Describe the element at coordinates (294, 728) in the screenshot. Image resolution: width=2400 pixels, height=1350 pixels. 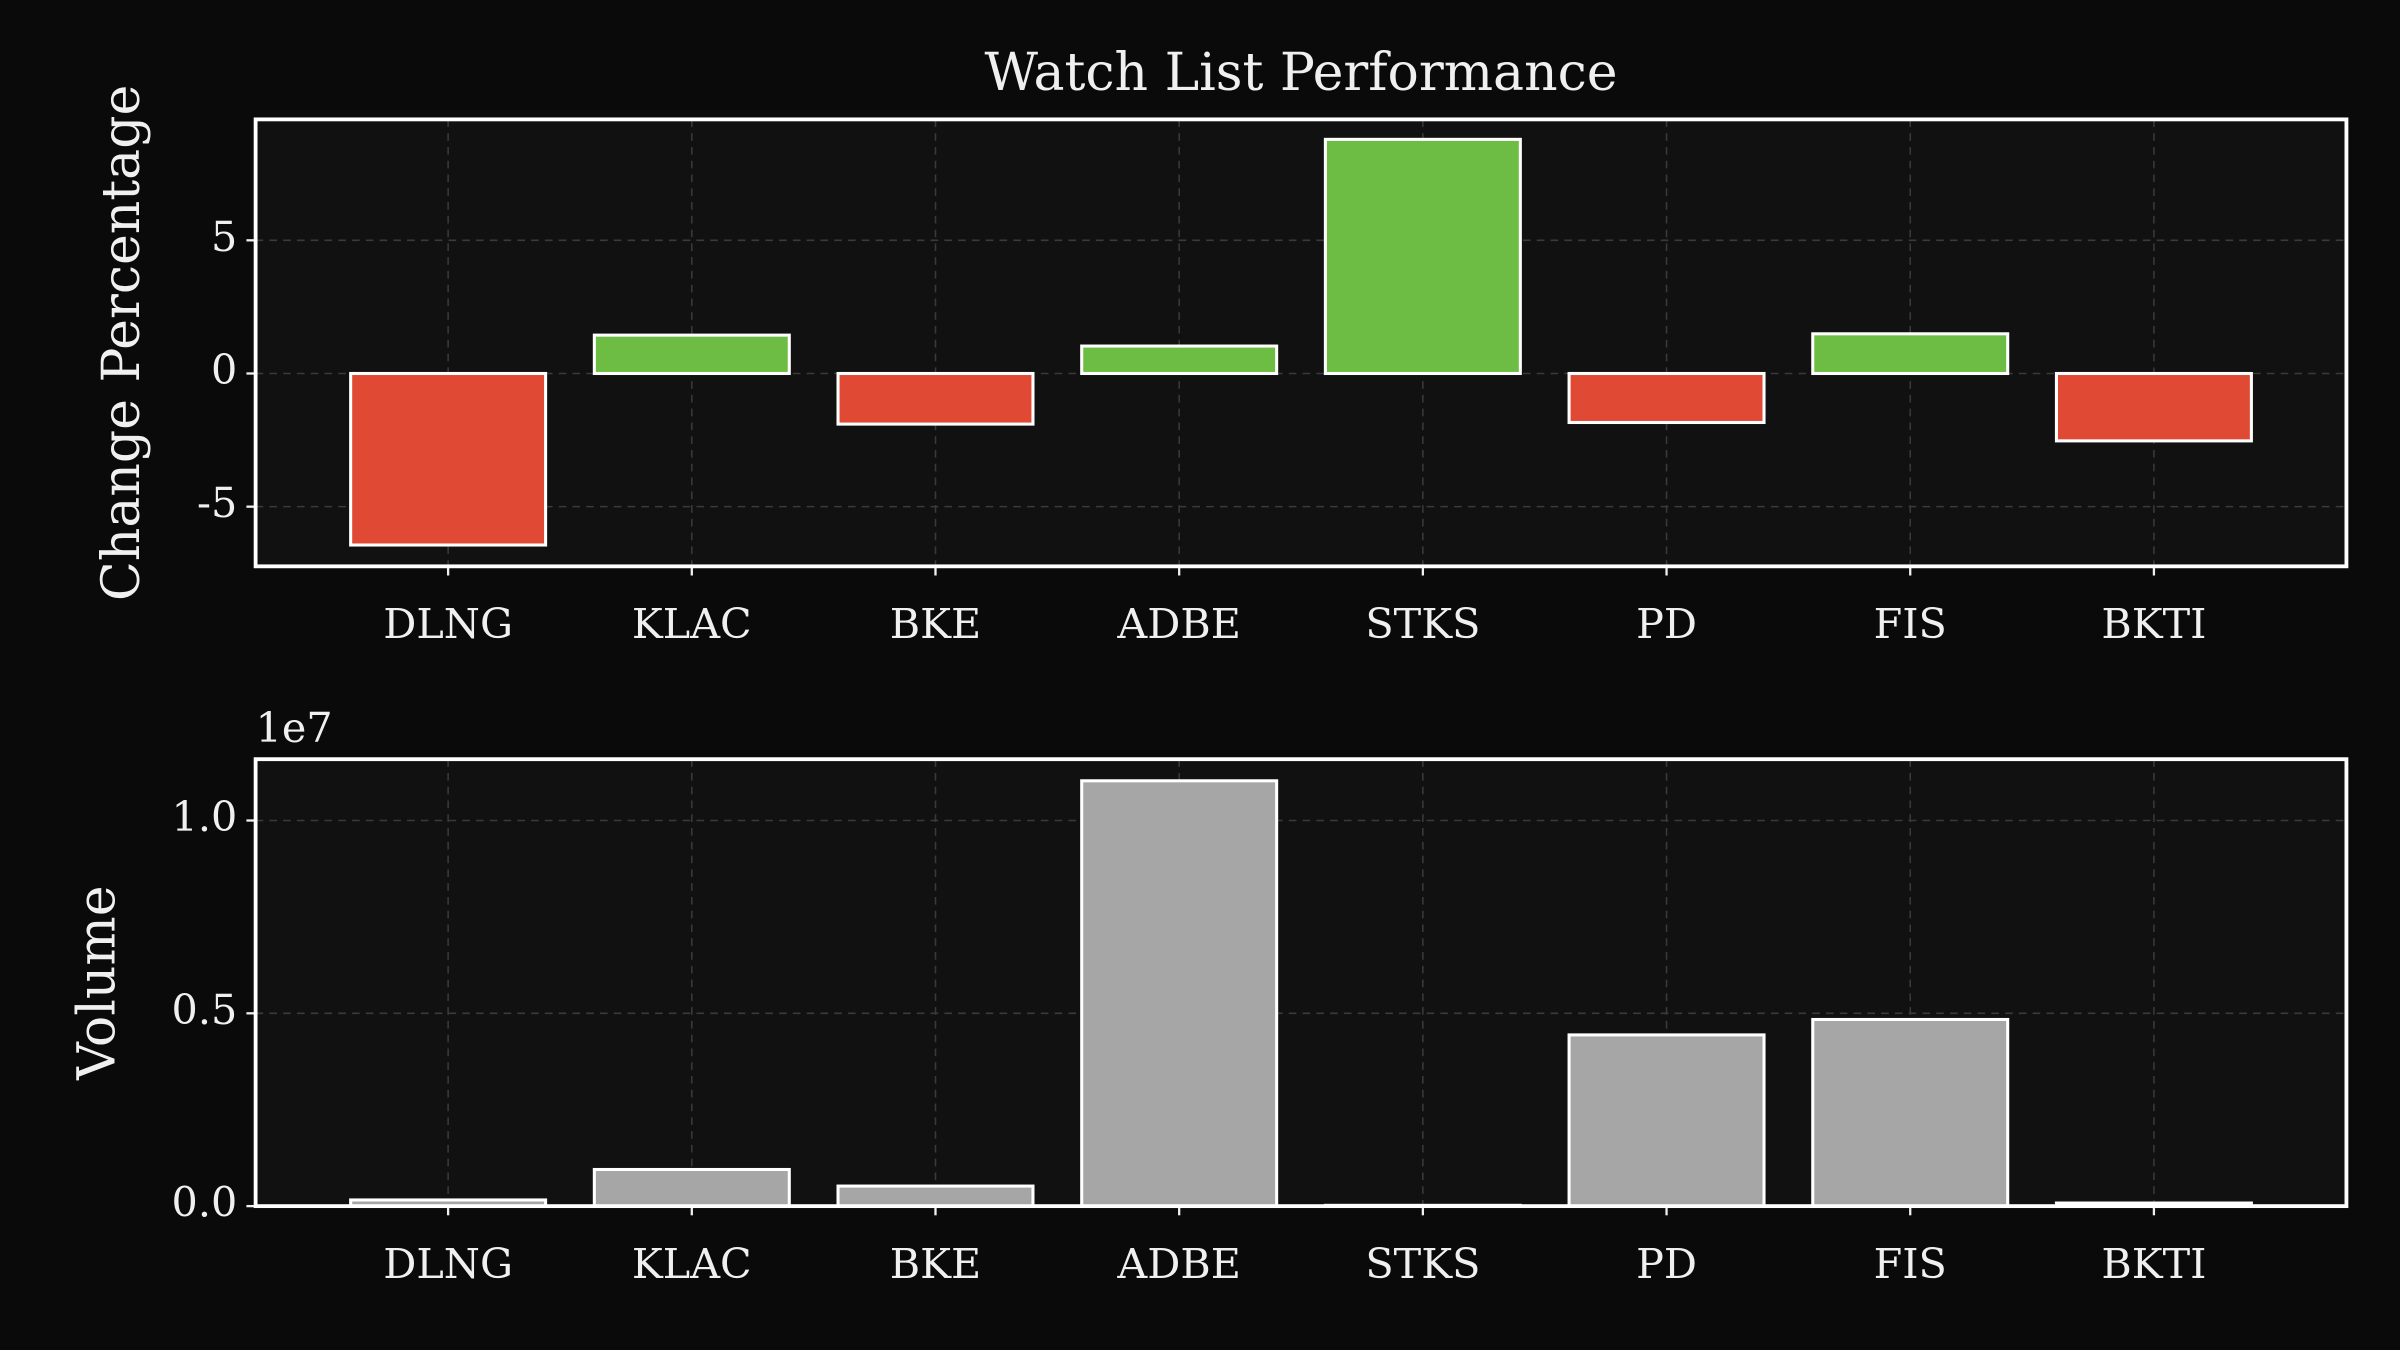
I see `y-offset-label: 1e7` at that location.